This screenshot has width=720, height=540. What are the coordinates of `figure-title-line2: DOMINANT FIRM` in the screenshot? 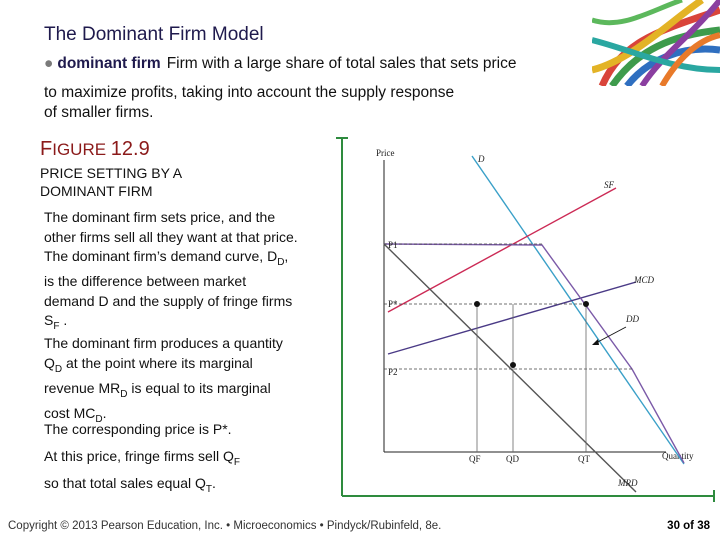 It's located at (96, 191).